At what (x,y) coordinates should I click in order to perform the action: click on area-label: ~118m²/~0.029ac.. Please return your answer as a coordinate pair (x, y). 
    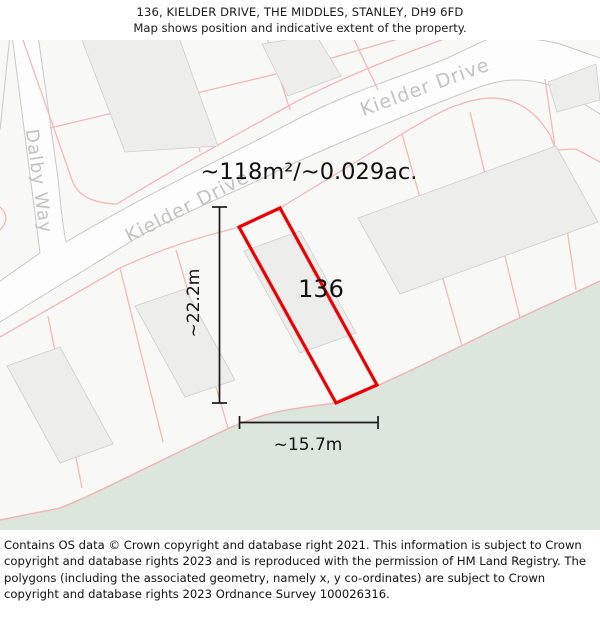
    Looking at the image, I should click on (309, 172).